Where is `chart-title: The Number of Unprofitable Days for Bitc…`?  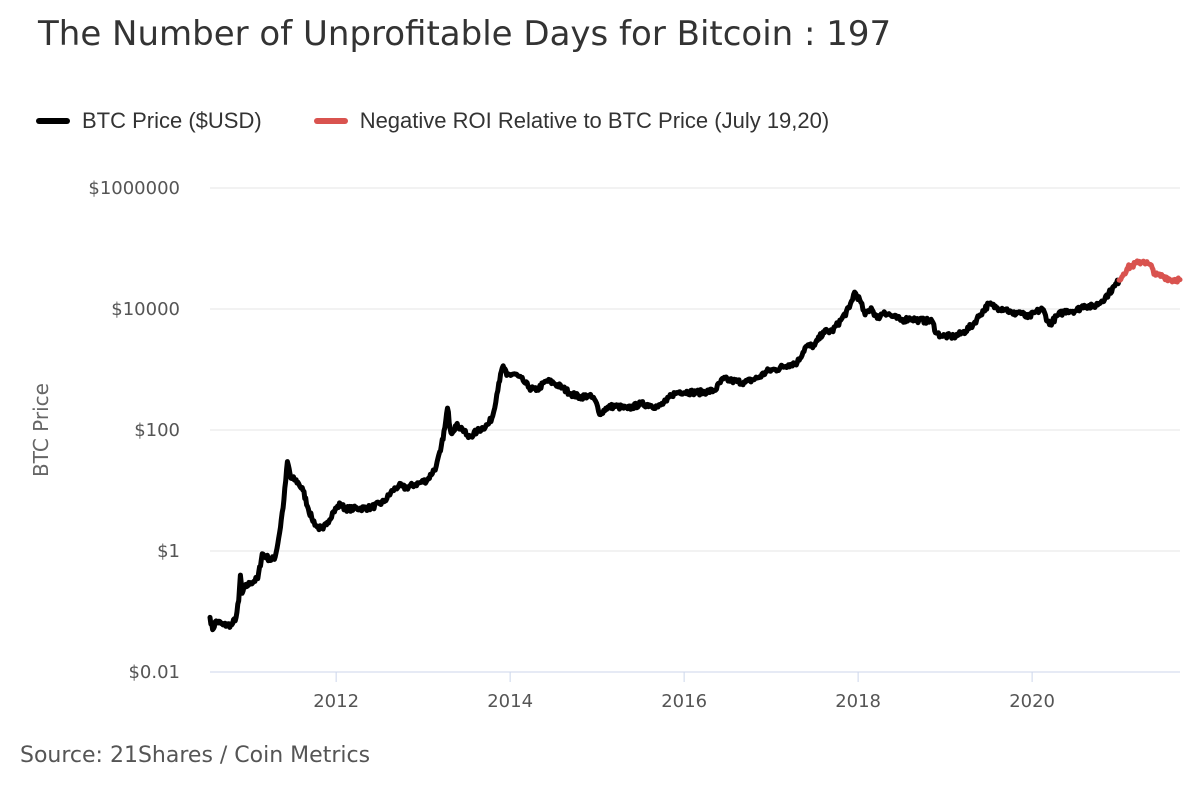 chart-title: The Number of Unprofitable Days for Bitc… is located at coordinates (465, 34).